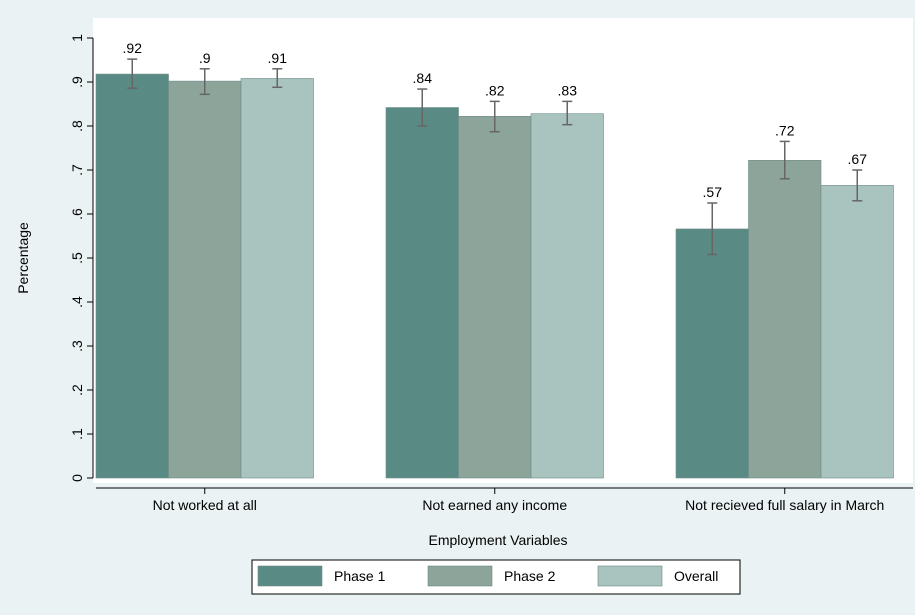 Image resolution: width=915 pixels, height=615 pixels. I want to click on y-tick-label: .4, so click(77, 302).